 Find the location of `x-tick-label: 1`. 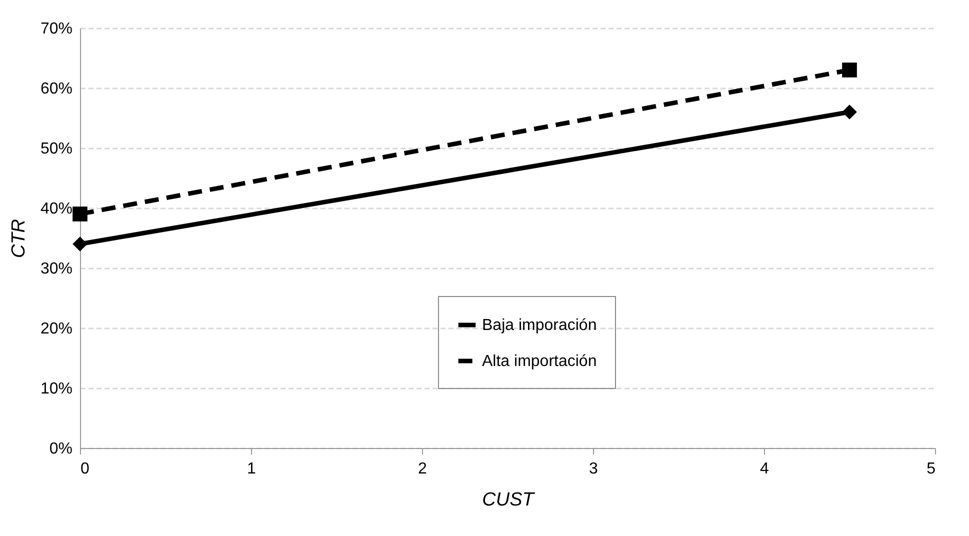

x-tick-label: 1 is located at coordinates (251, 469).